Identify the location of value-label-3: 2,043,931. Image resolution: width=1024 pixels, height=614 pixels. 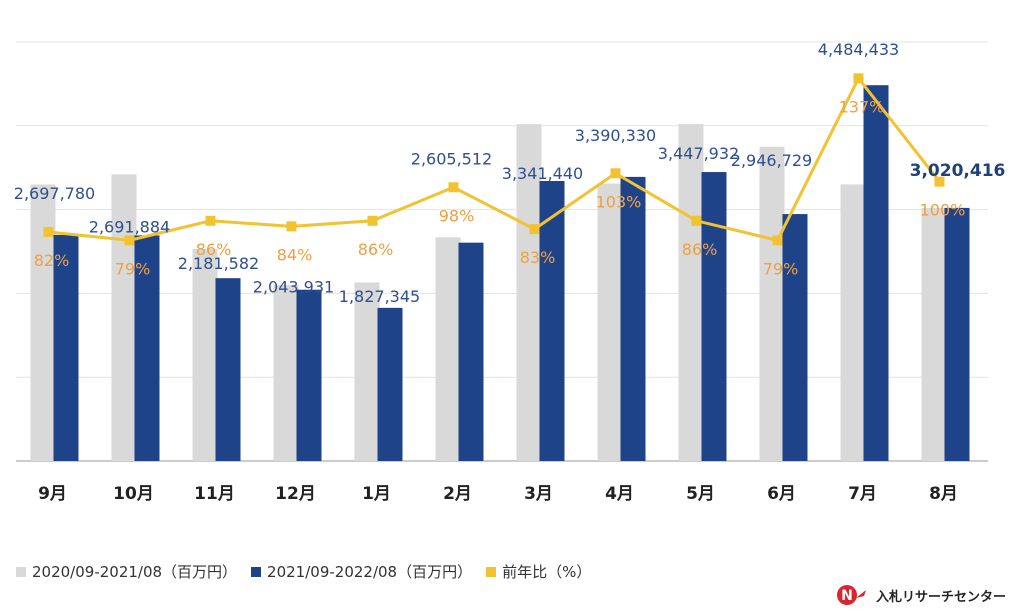
(293, 287).